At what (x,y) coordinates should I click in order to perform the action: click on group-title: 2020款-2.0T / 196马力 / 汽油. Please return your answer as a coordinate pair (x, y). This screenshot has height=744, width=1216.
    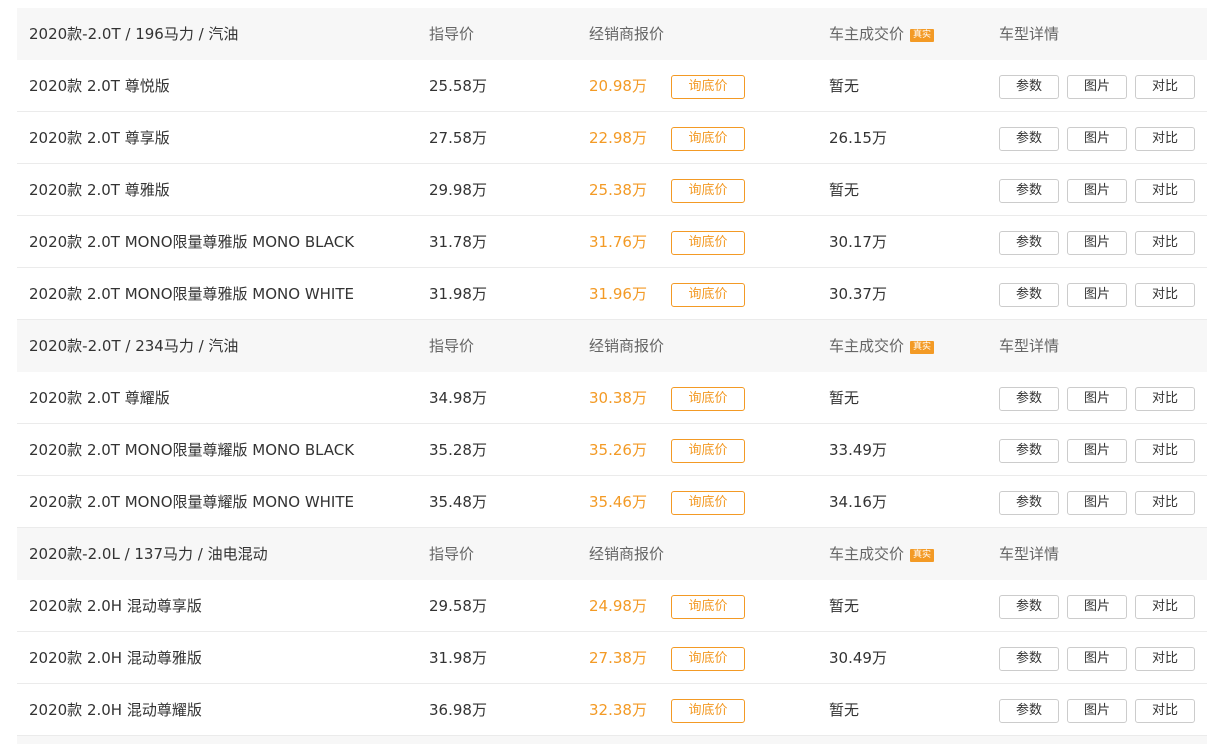
    Looking at the image, I should click on (134, 34).